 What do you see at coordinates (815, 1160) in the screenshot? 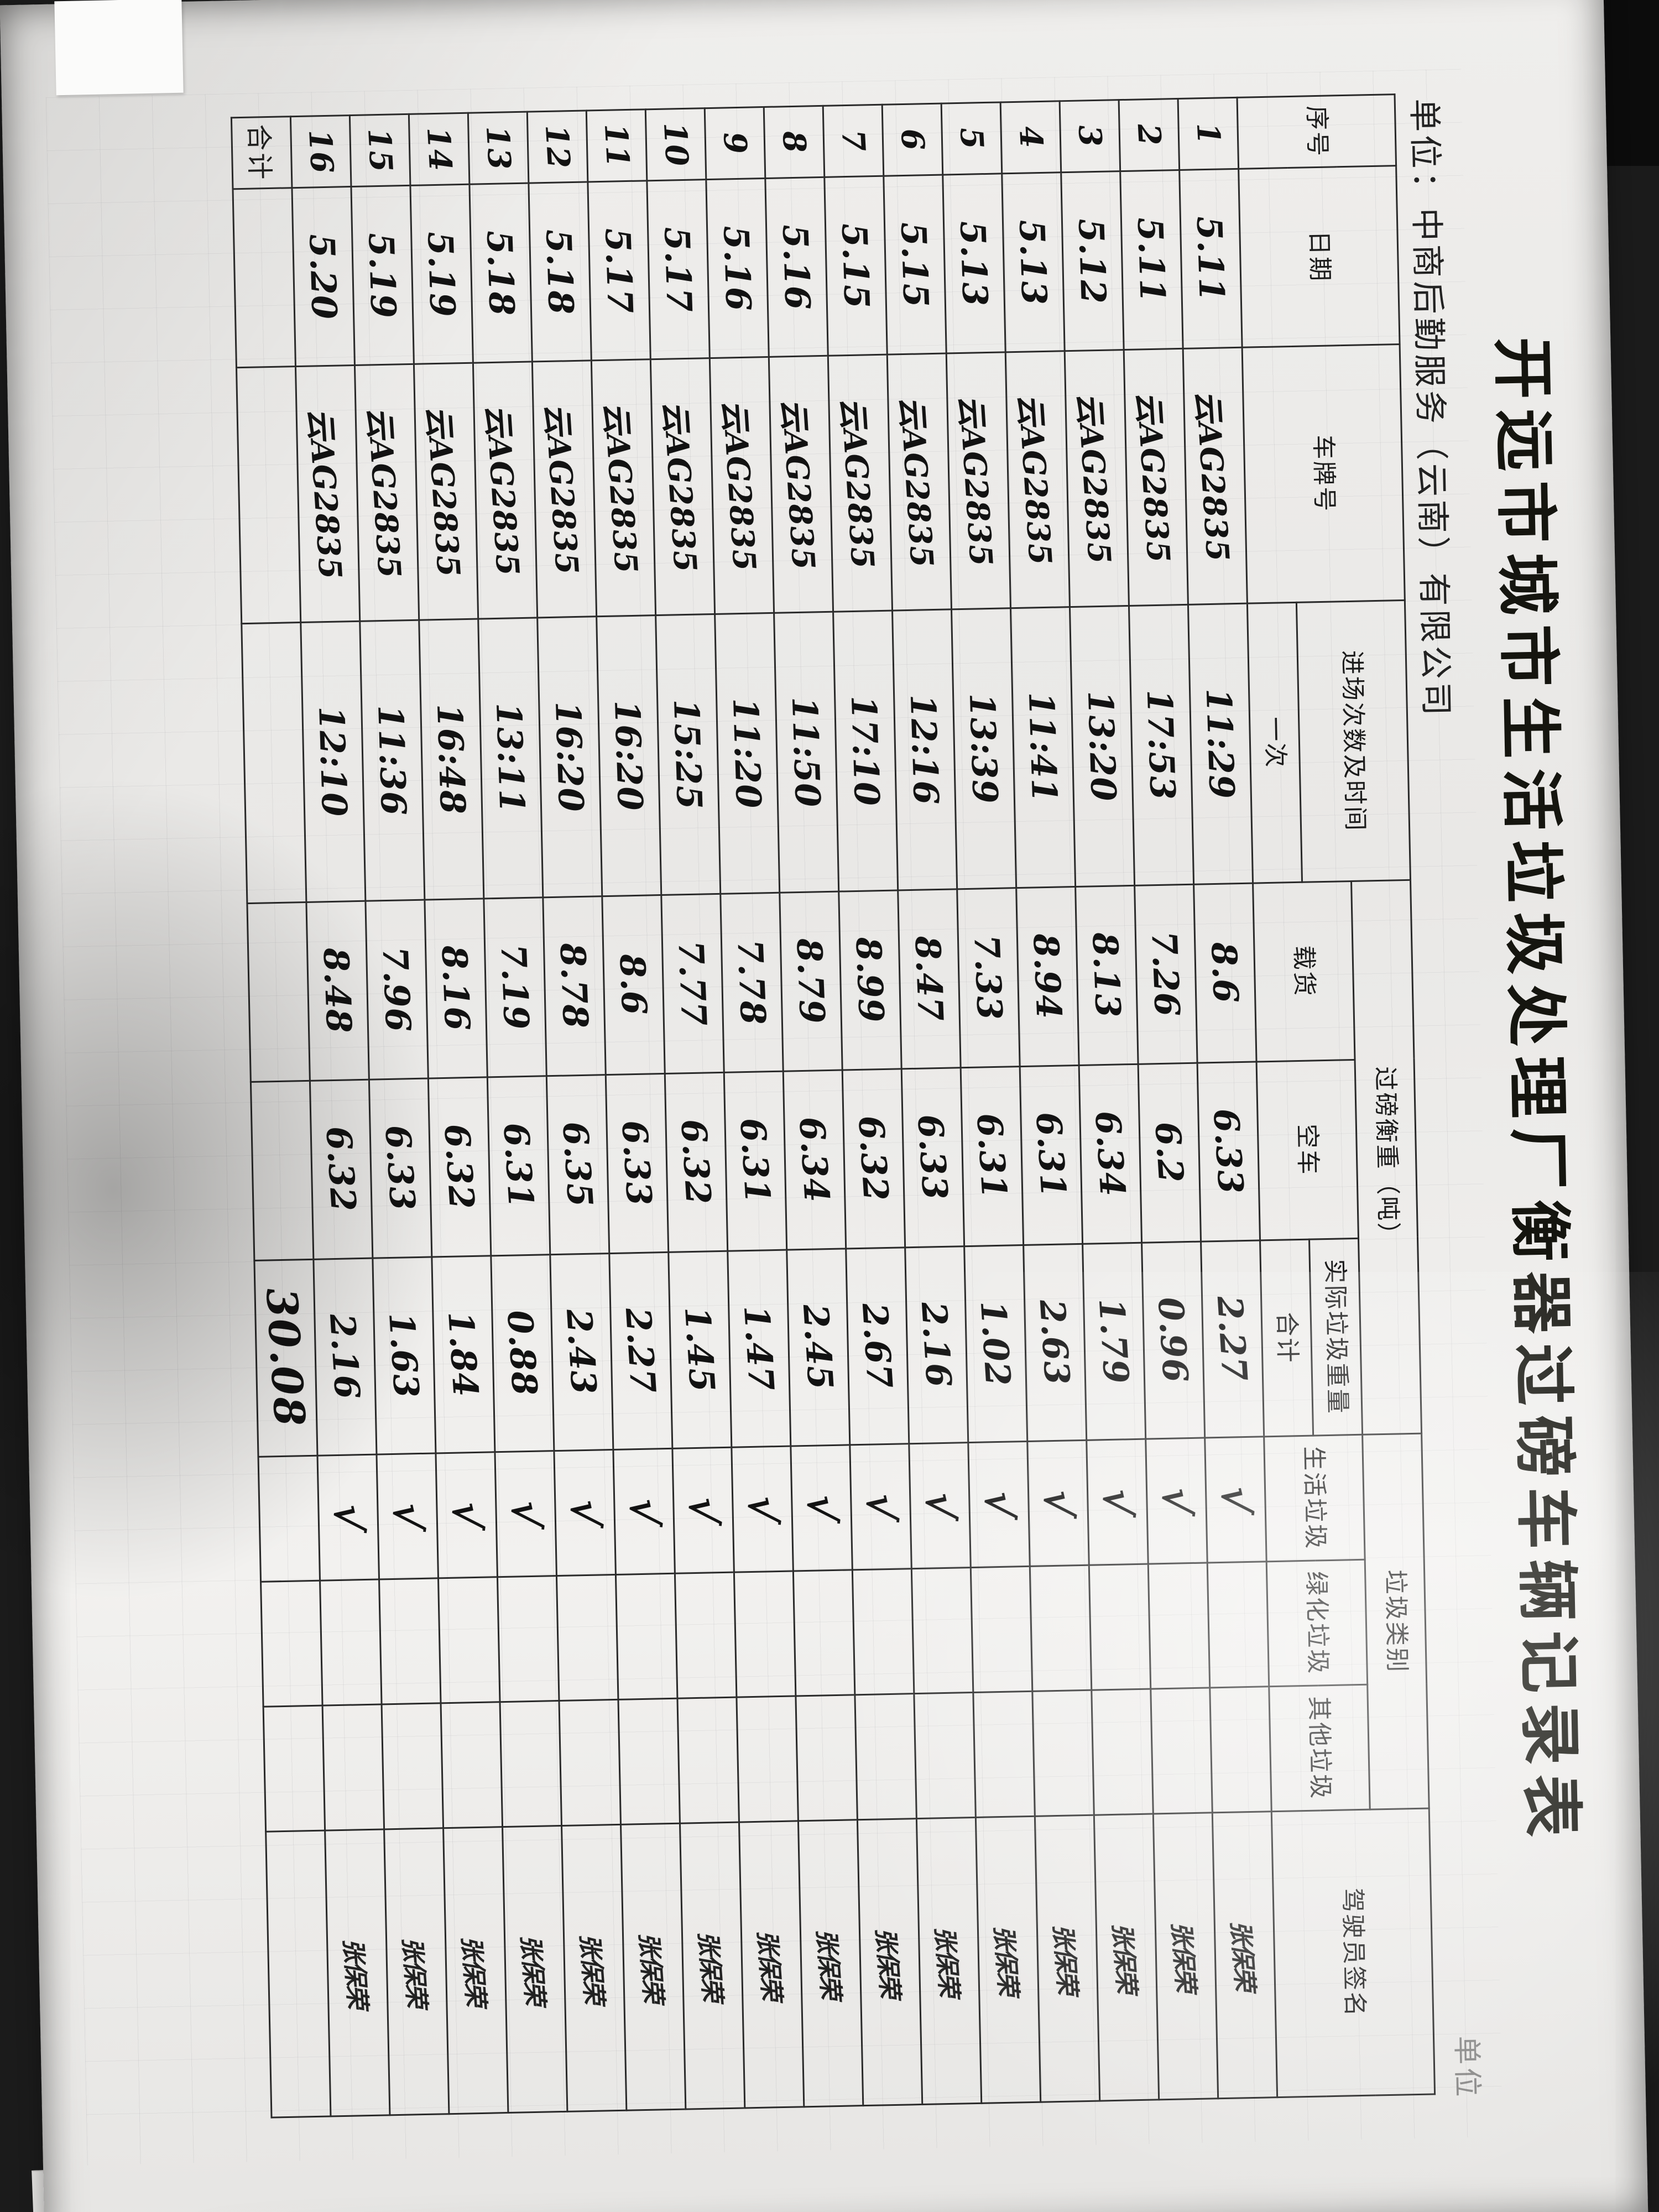
I see `cell-empty: 6.34` at bounding box center [815, 1160].